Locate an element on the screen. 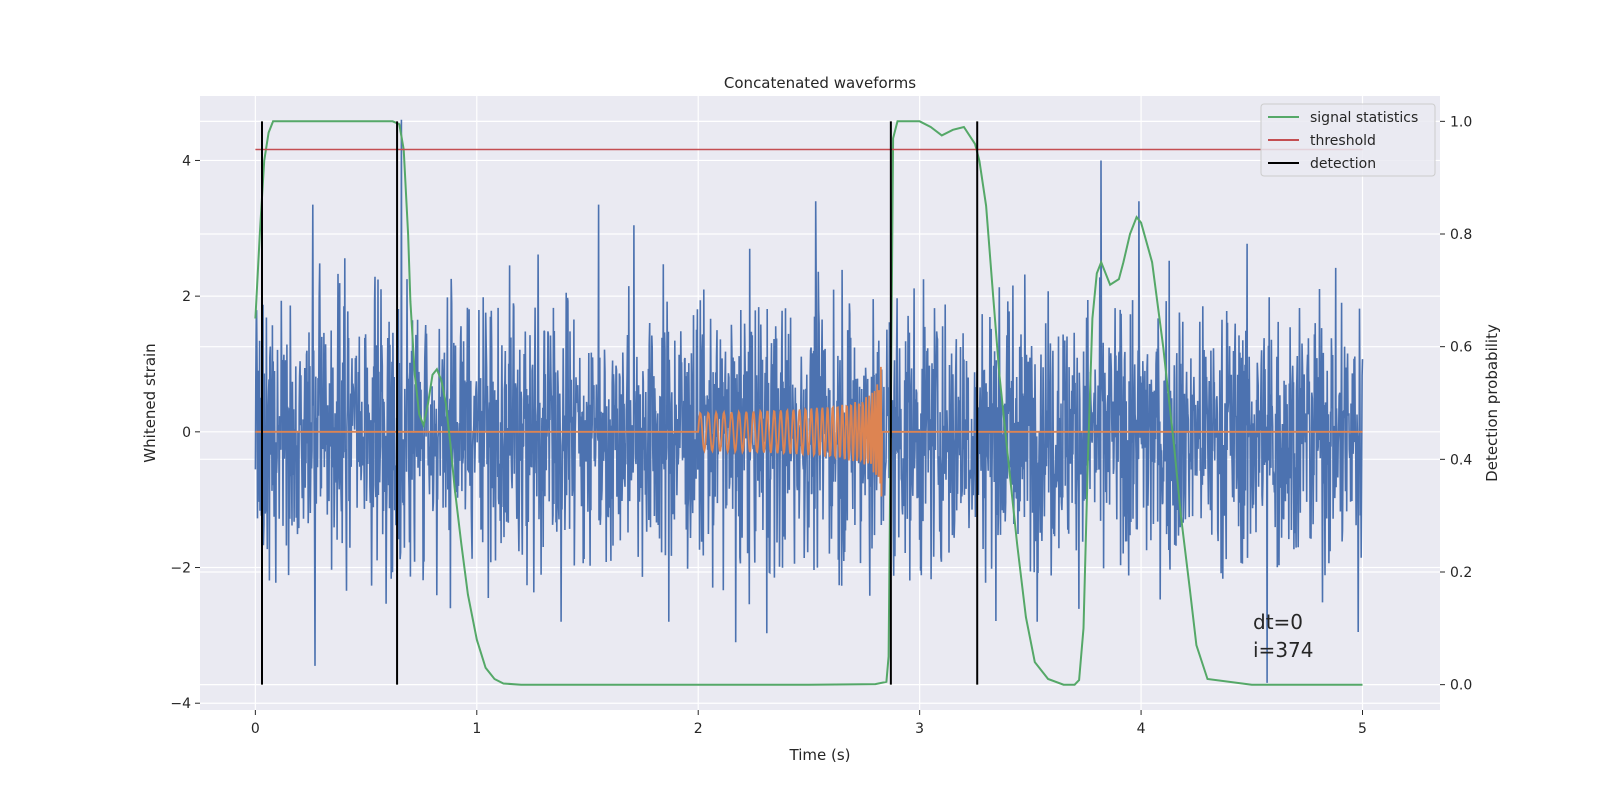 Image resolution: width=1600 pixels, height=800 pixels. y-tick-label: 2 is located at coordinates (186, 297).